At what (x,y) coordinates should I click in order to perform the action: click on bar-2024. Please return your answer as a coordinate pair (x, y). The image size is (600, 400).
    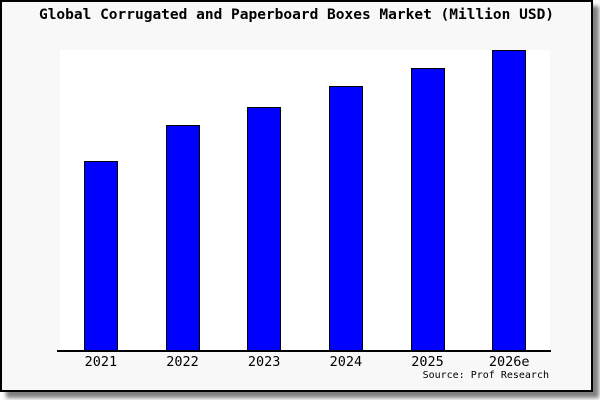
    Looking at the image, I should click on (345, 218).